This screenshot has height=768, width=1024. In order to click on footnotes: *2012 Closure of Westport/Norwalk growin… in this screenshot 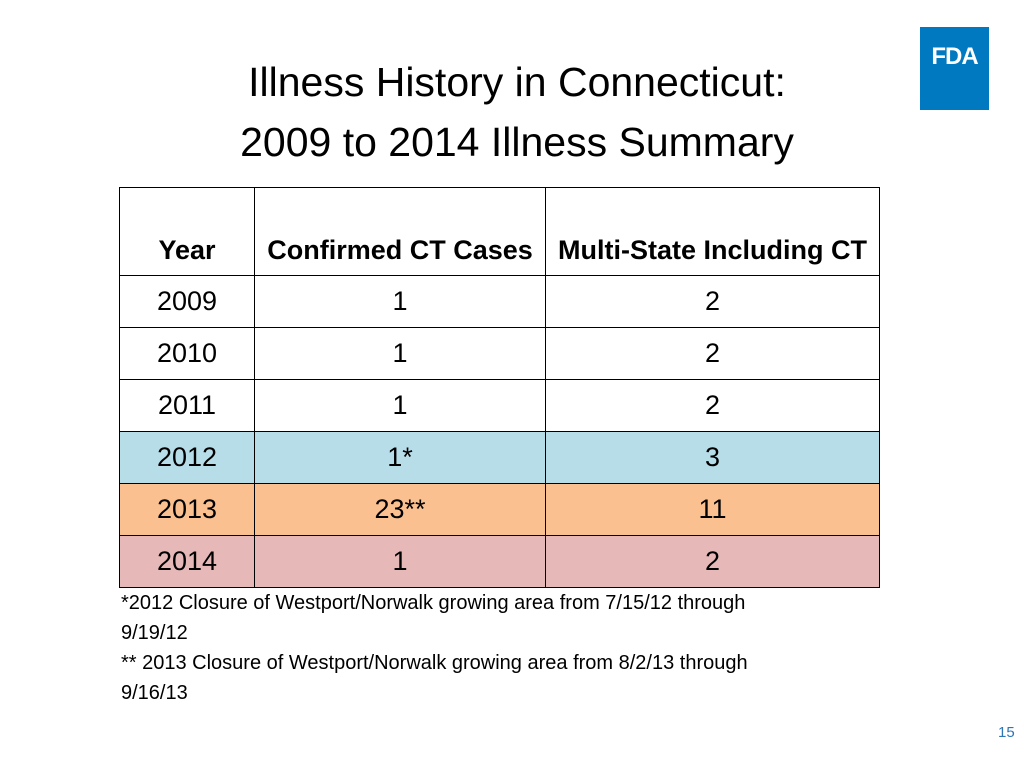, I will do `click(466, 648)`.